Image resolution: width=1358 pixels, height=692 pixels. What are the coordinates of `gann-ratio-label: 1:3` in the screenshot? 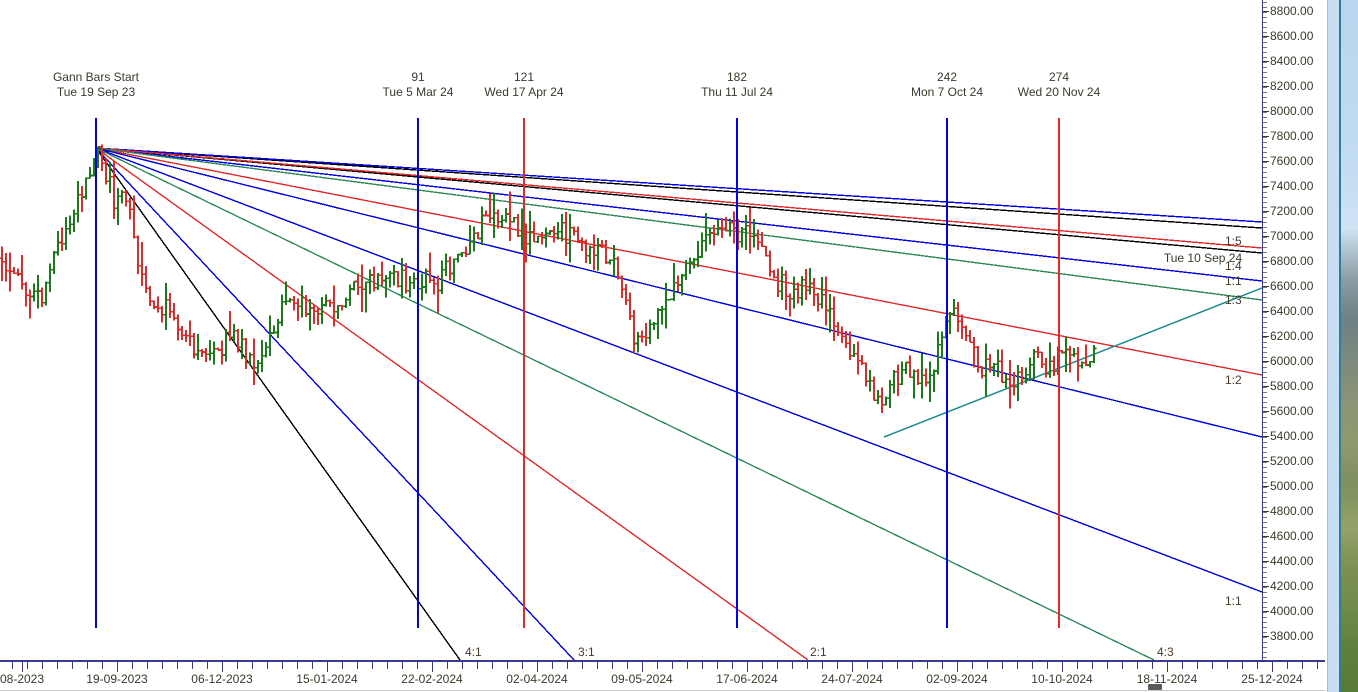 It's located at (1233, 300).